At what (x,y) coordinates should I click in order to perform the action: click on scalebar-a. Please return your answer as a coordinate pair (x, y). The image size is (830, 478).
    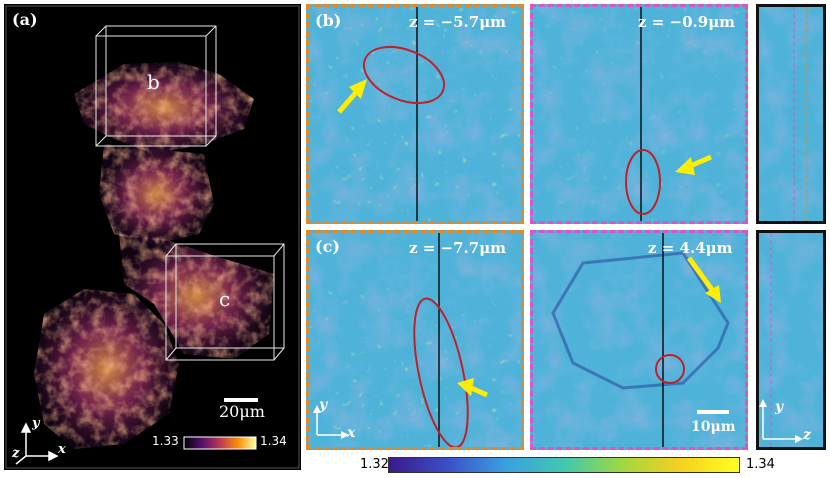
    Looking at the image, I should click on (241, 400).